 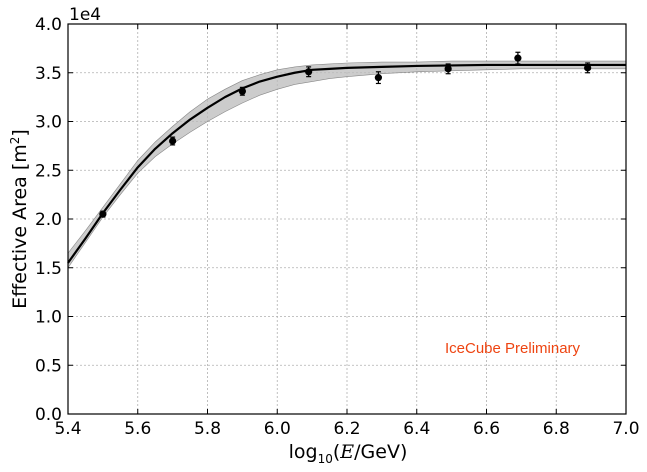 I want to click on y-tick-label: 1.0, so click(x=48, y=318).